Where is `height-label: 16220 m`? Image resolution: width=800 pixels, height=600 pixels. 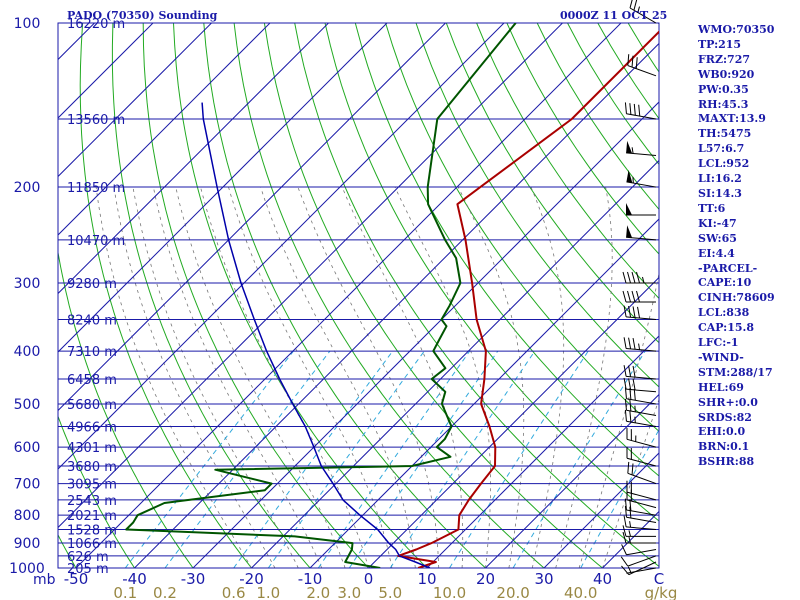
height-label: 16220 m is located at coordinates (96, 24).